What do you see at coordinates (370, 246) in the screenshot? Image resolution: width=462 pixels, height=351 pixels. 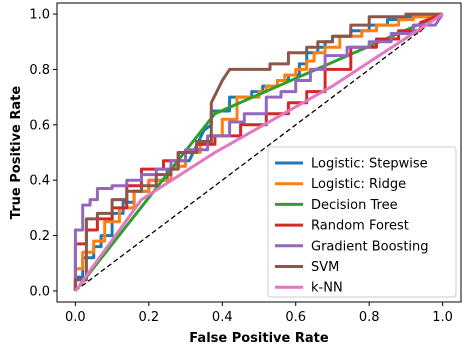 I see `legend-label: Gradient Boosting` at bounding box center [370, 246].